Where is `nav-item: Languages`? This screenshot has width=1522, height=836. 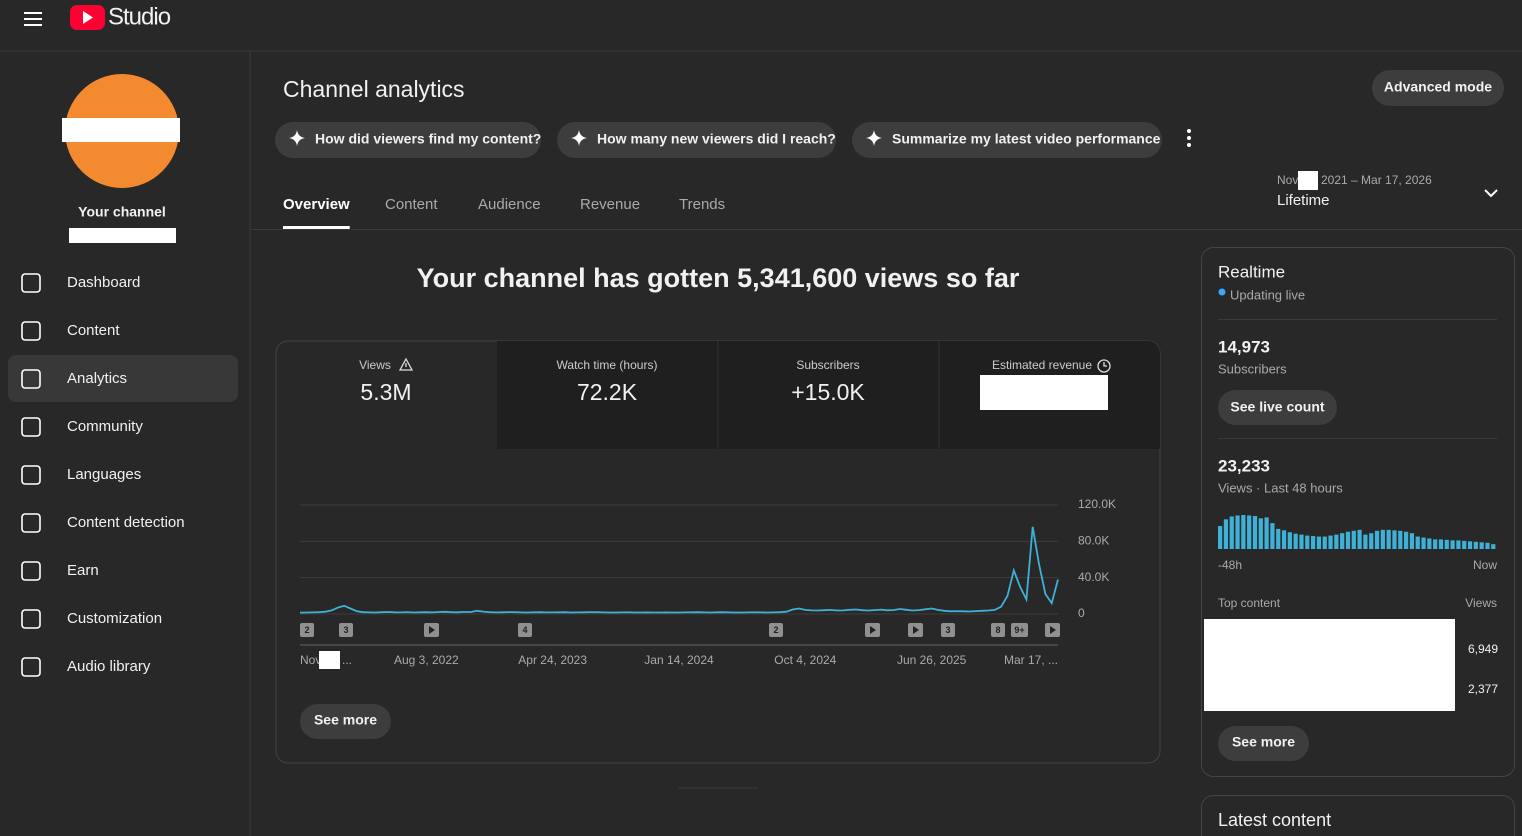 nav-item: Languages is located at coordinates (81, 475).